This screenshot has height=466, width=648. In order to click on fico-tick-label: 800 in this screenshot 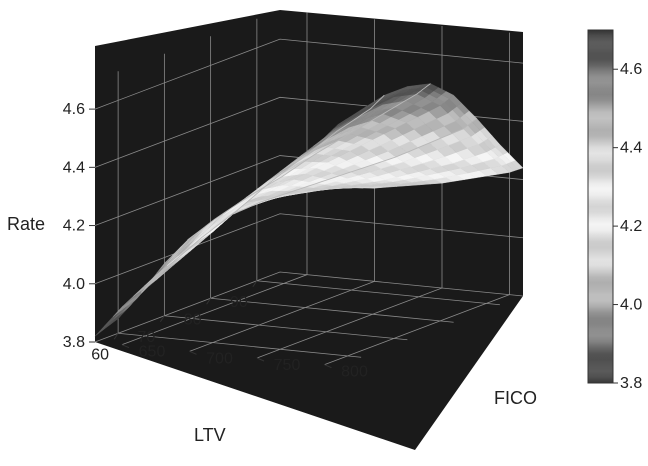, I will do `click(354, 372)`.